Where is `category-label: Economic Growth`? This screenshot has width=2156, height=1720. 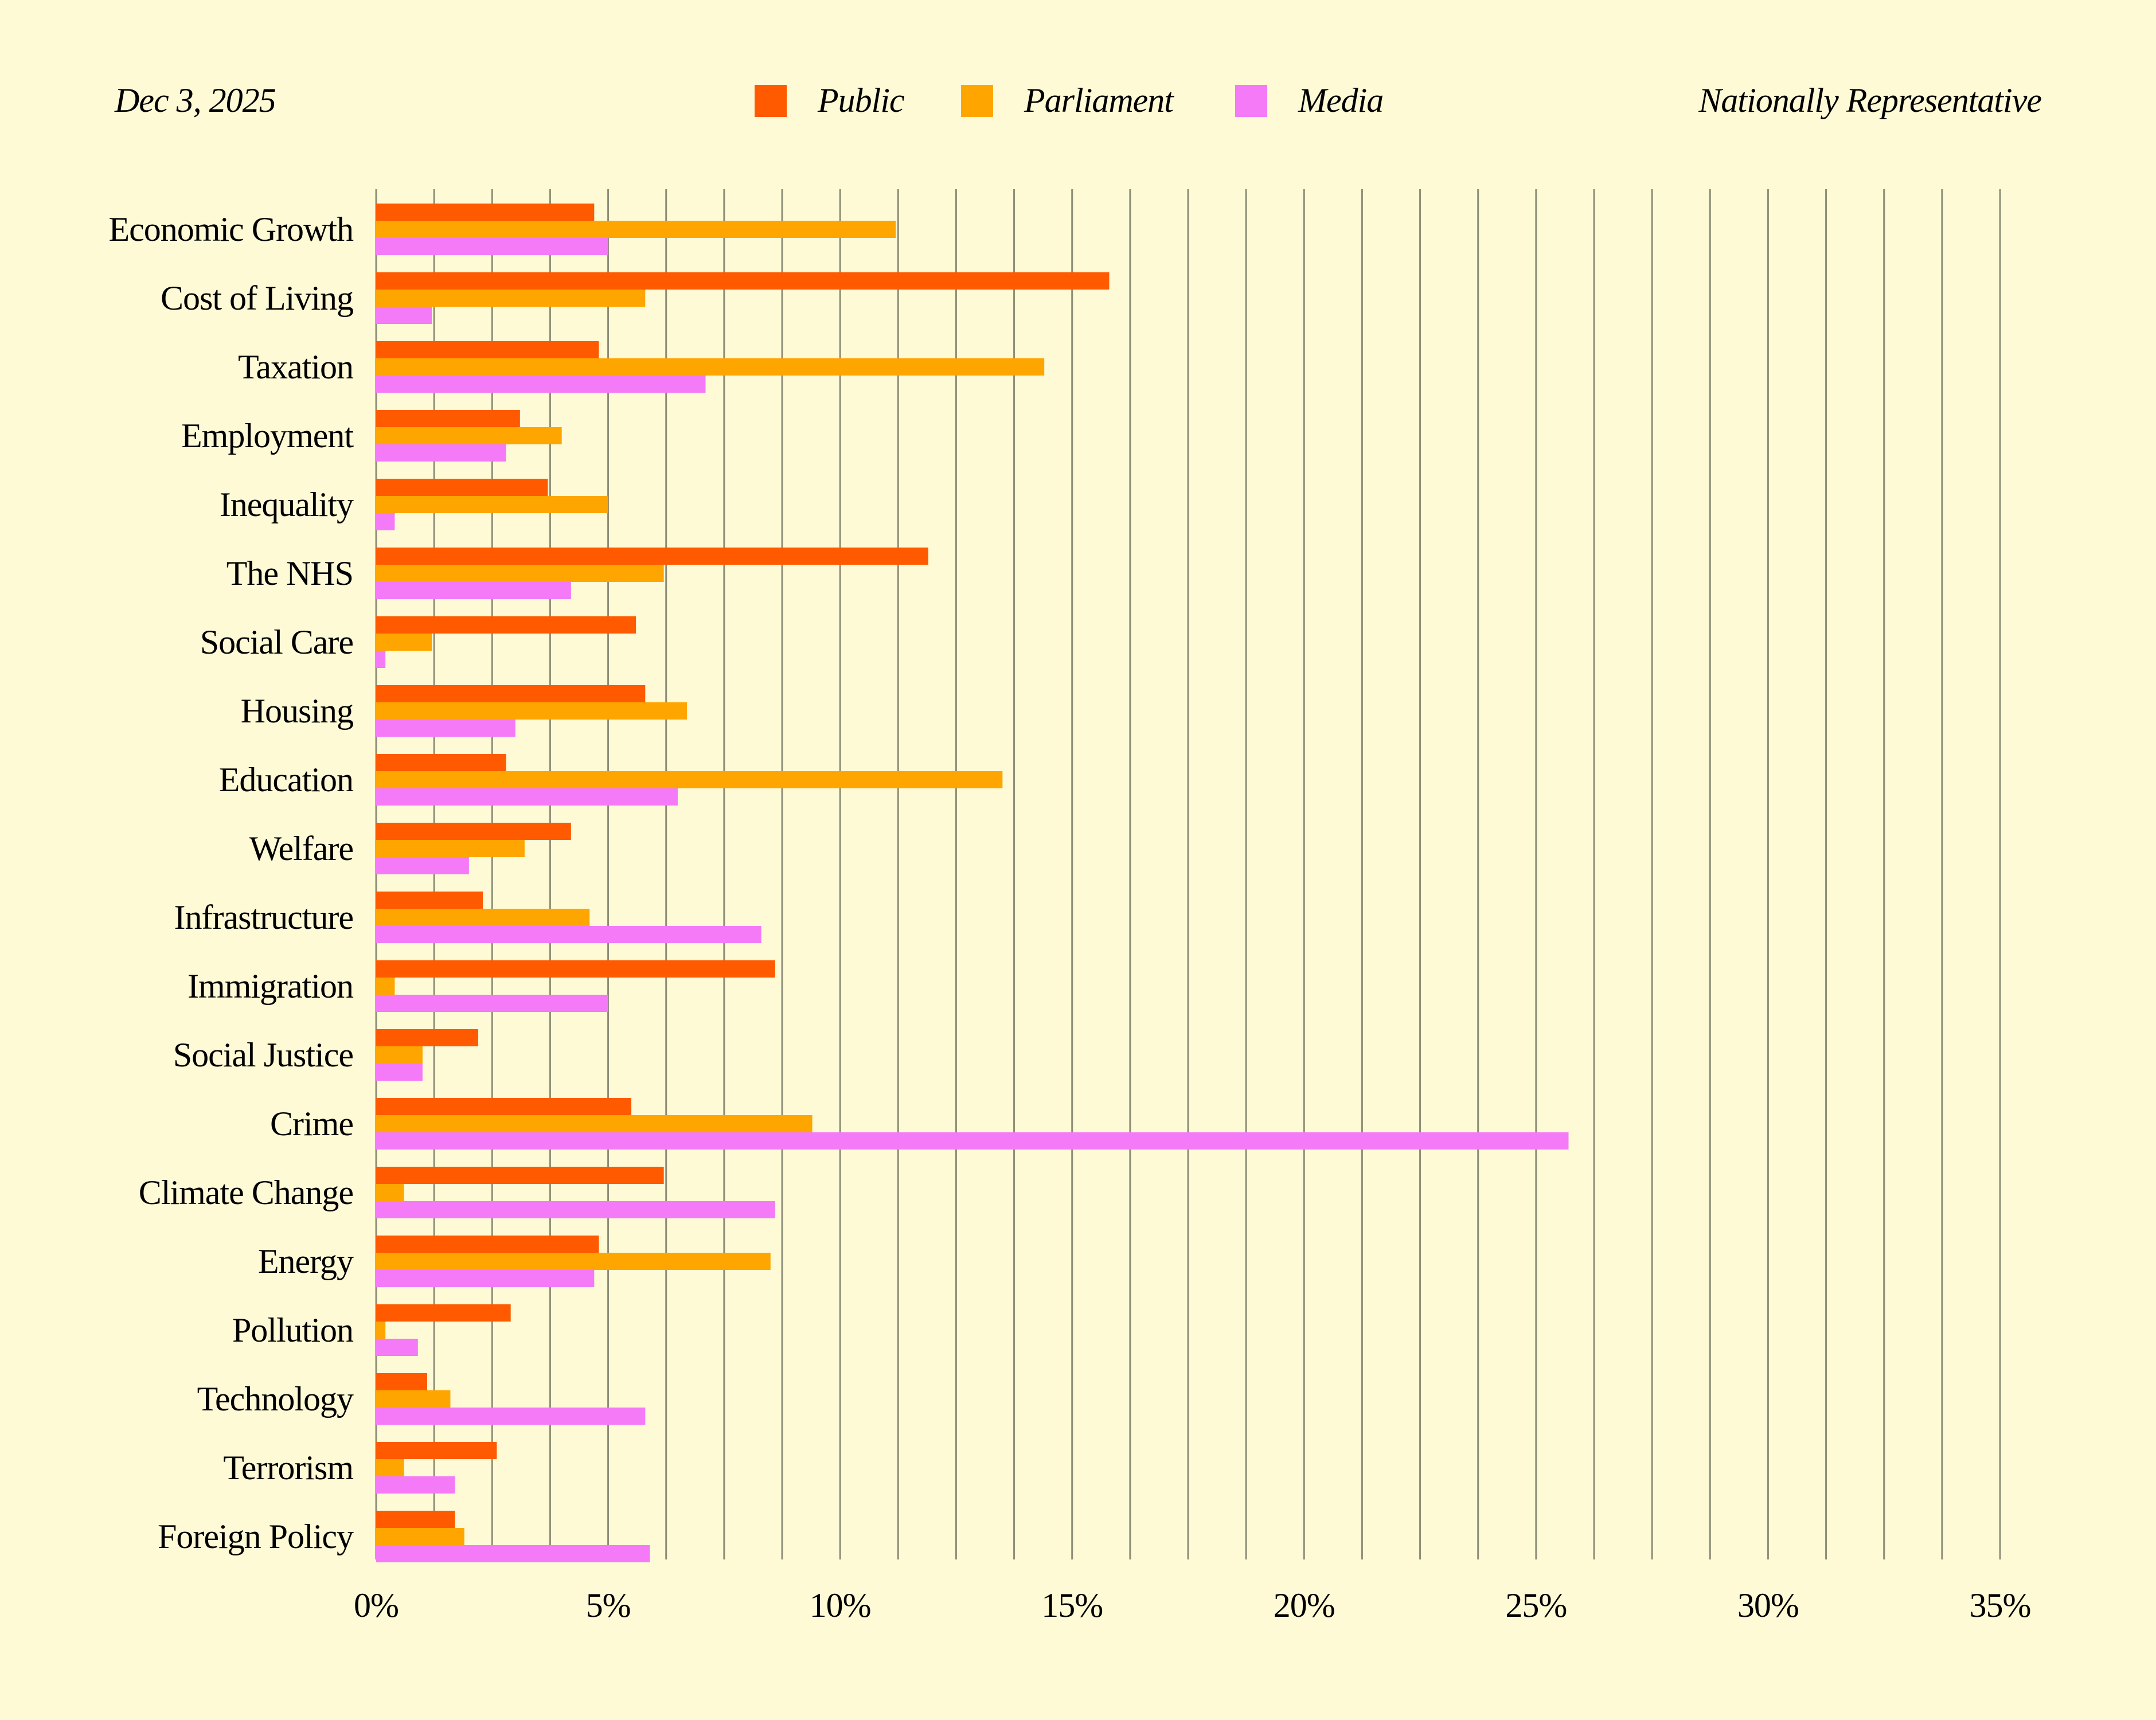
category-label: Economic Growth is located at coordinates (231, 229).